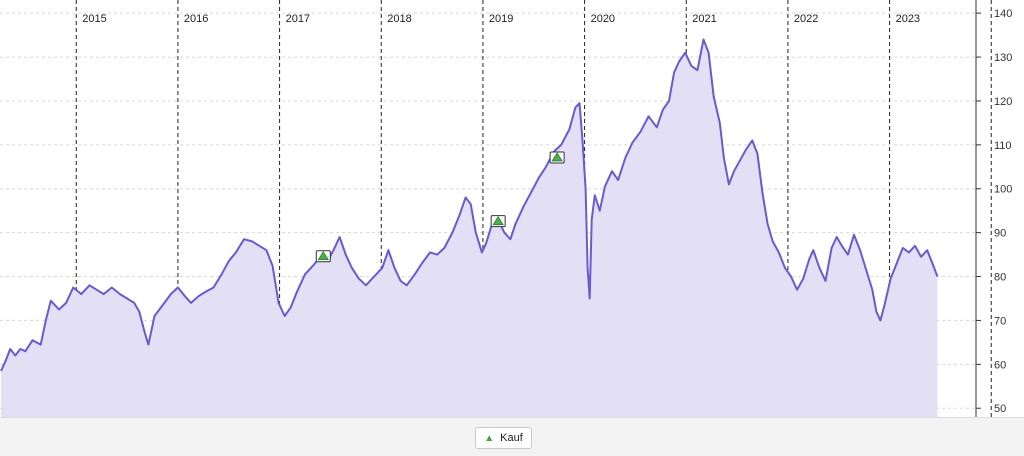 The width and height of the screenshot is (1024, 456). Describe the element at coordinates (1003, 14) in the screenshot. I see `y-tick-label: 140` at that location.